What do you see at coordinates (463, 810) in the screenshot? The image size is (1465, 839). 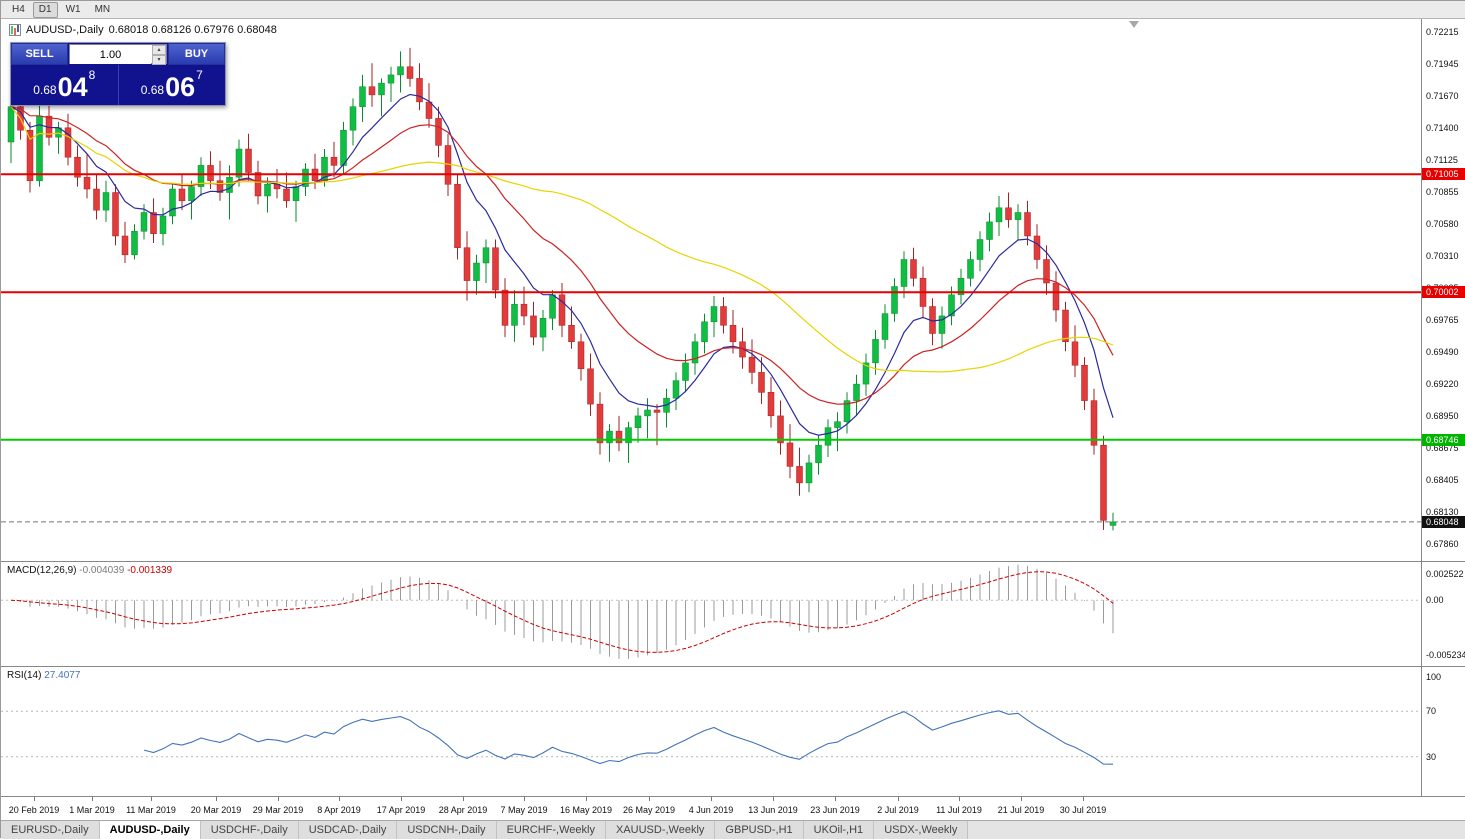 I see `date-axis-label: 28 Apr 2019` at bounding box center [463, 810].